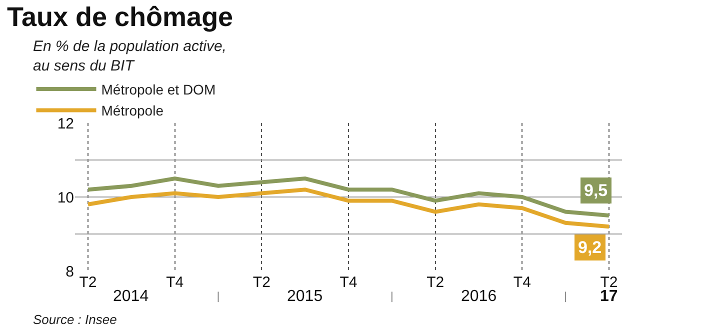 The image size is (702, 335). I want to click on data-label: 9,5, so click(596, 190).